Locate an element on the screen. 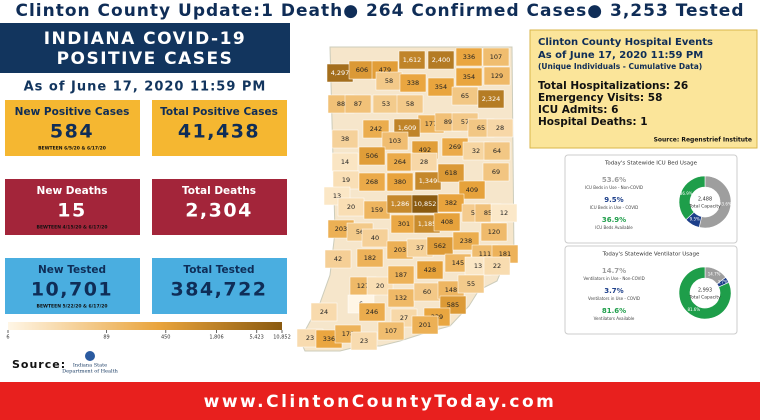 The height and width of the screenshot is (420, 760). title-band is located at coordinates (145, 48).